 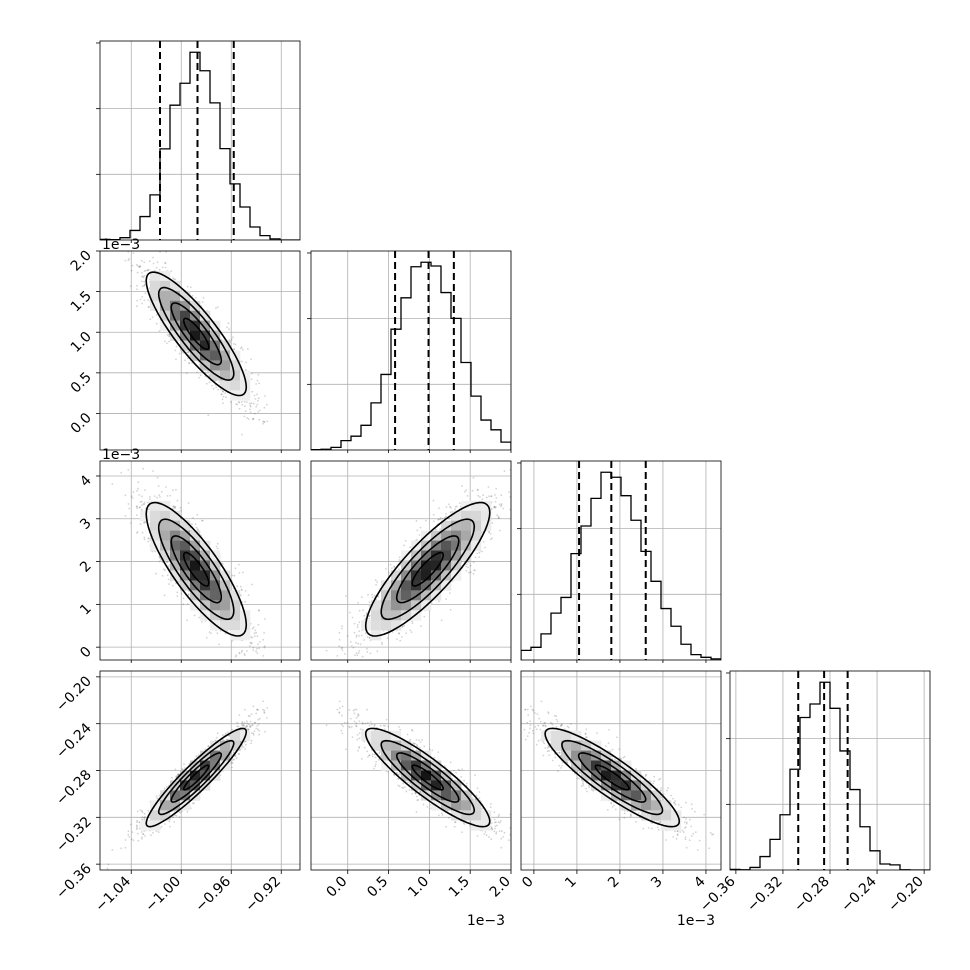 I want to click on y-tick-label: 1.5, so click(x=81, y=301).